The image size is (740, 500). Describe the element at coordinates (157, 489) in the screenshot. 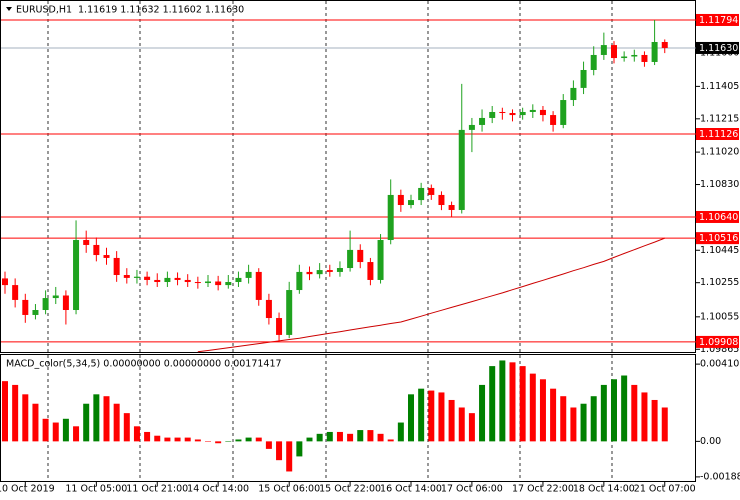

I see `x-tick-label: 11 Oct 21:00` at that location.